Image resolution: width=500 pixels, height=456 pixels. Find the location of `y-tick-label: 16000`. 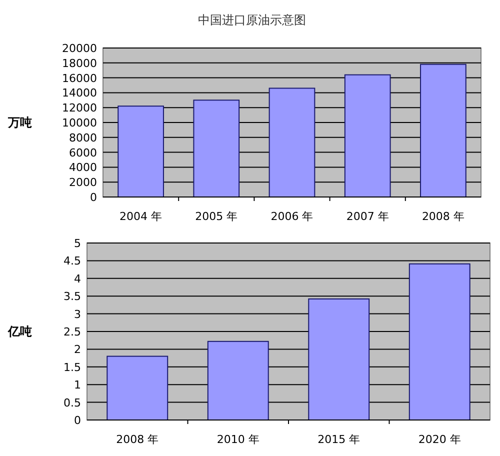

y-tick-label: 16000 is located at coordinates (79, 78).